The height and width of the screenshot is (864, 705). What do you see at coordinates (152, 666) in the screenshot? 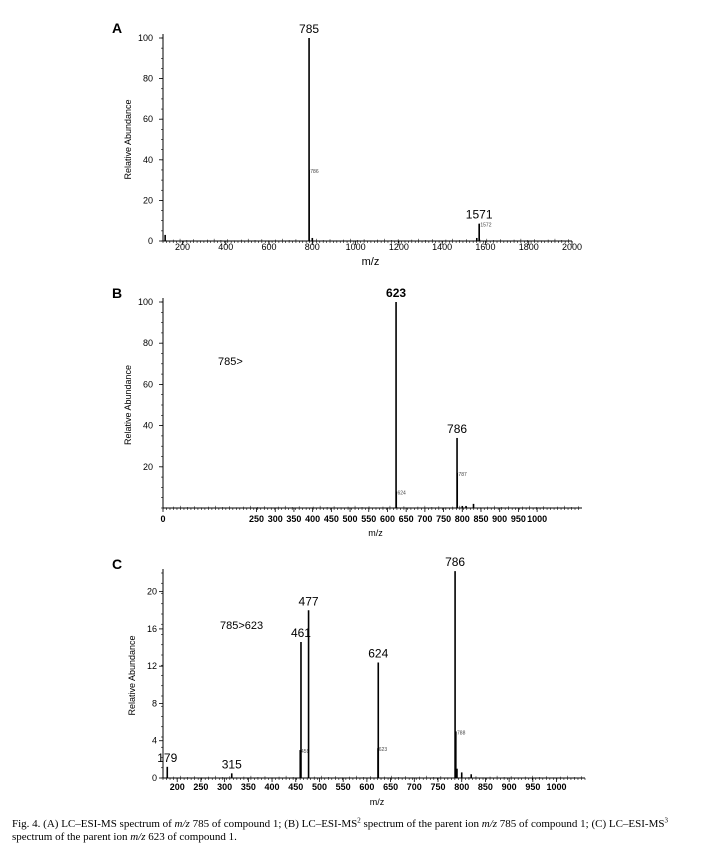
I see `y-tick-label: 12` at bounding box center [152, 666].